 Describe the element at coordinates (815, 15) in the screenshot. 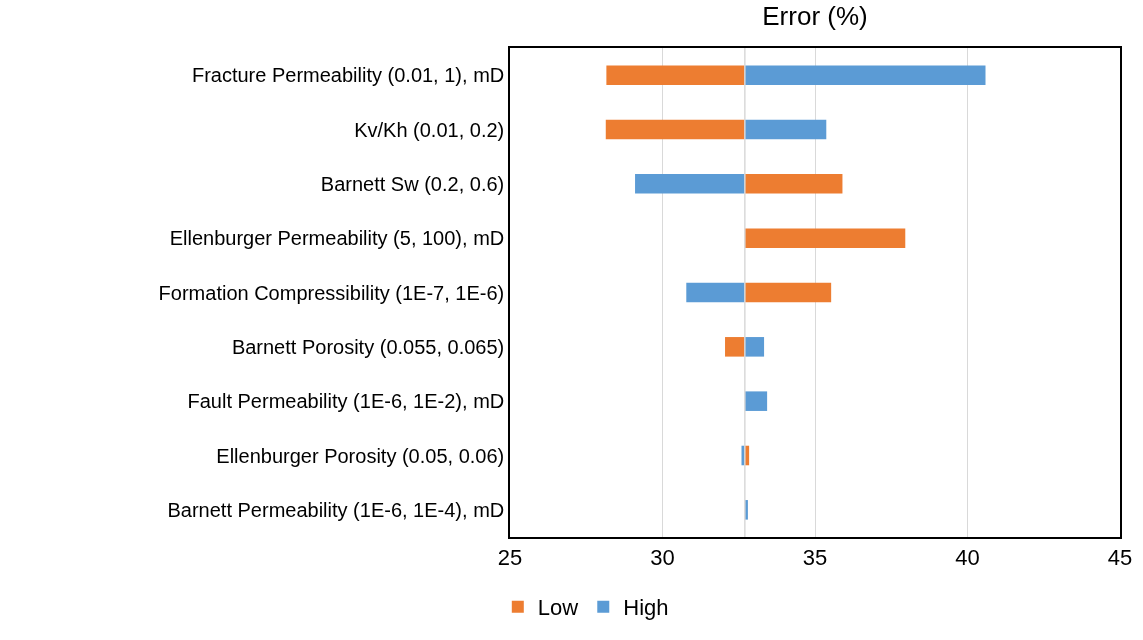

I see `chart-title: Error (%)` at that location.